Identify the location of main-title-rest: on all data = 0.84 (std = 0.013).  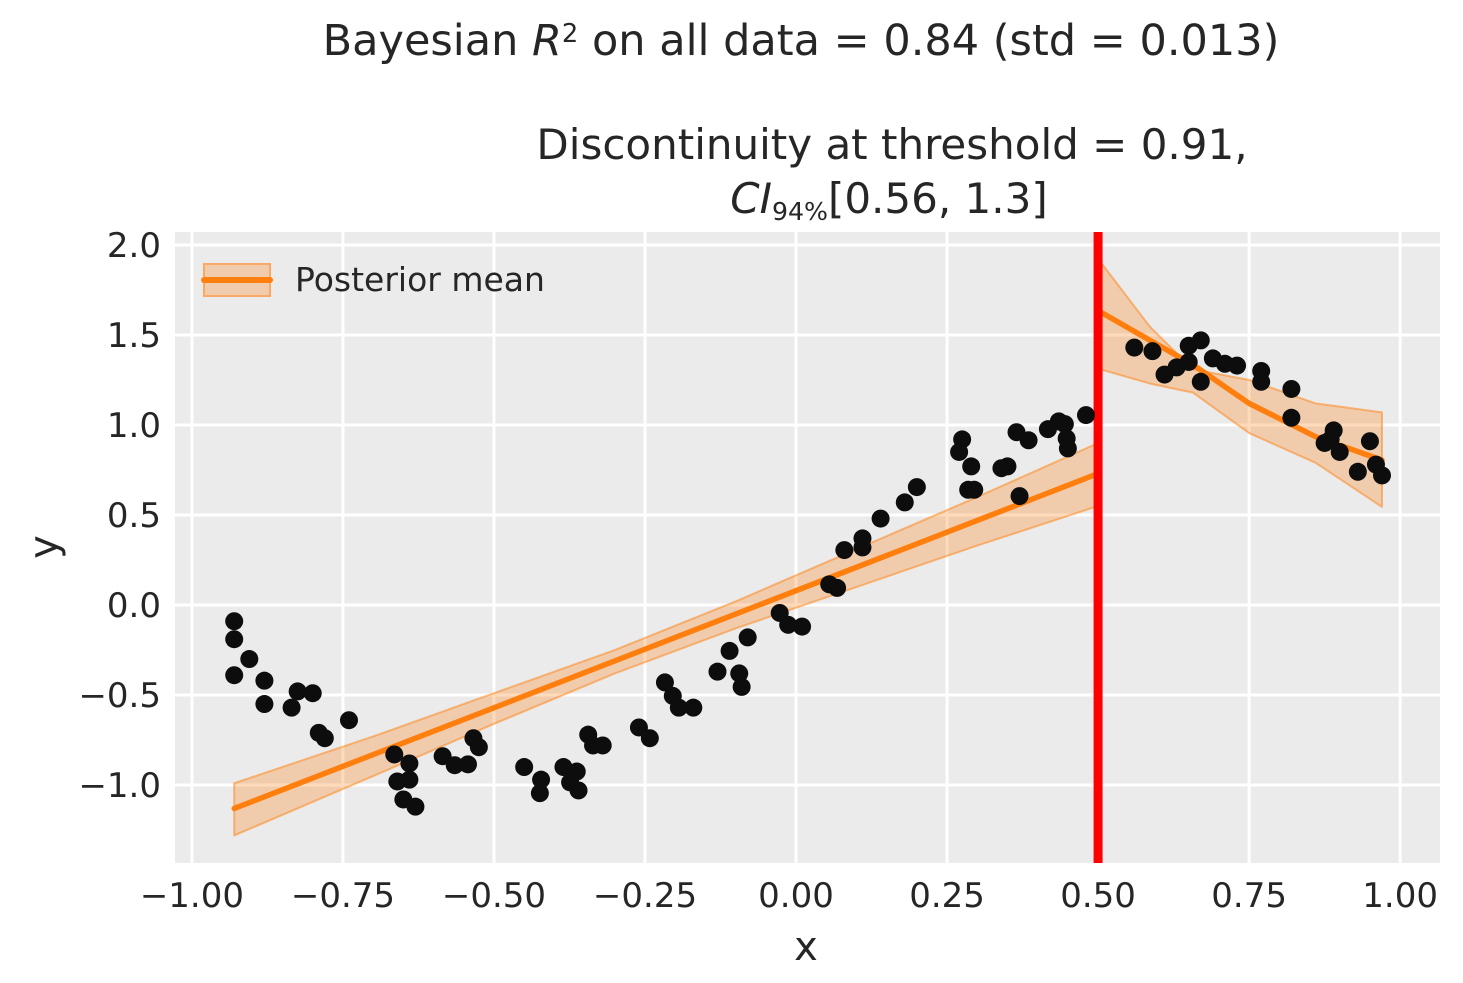
(929, 41).